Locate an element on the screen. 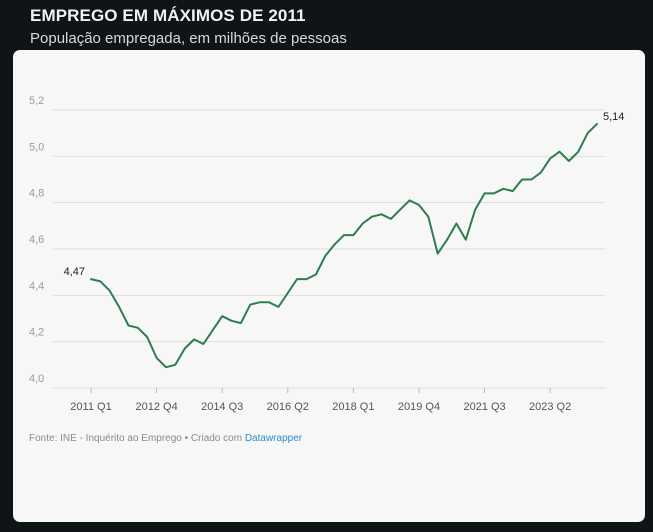 The image size is (653, 532). y-tick-label: 5,2 is located at coordinates (36, 101).